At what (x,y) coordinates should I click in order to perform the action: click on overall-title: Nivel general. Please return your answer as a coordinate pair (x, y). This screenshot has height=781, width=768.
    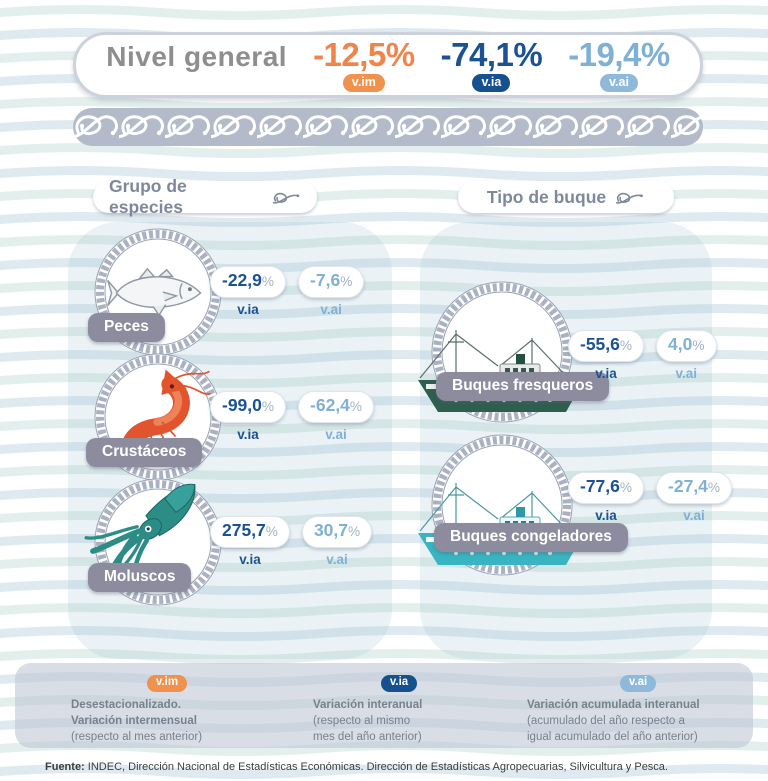
    Looking at the image, I should click on (197, 56).